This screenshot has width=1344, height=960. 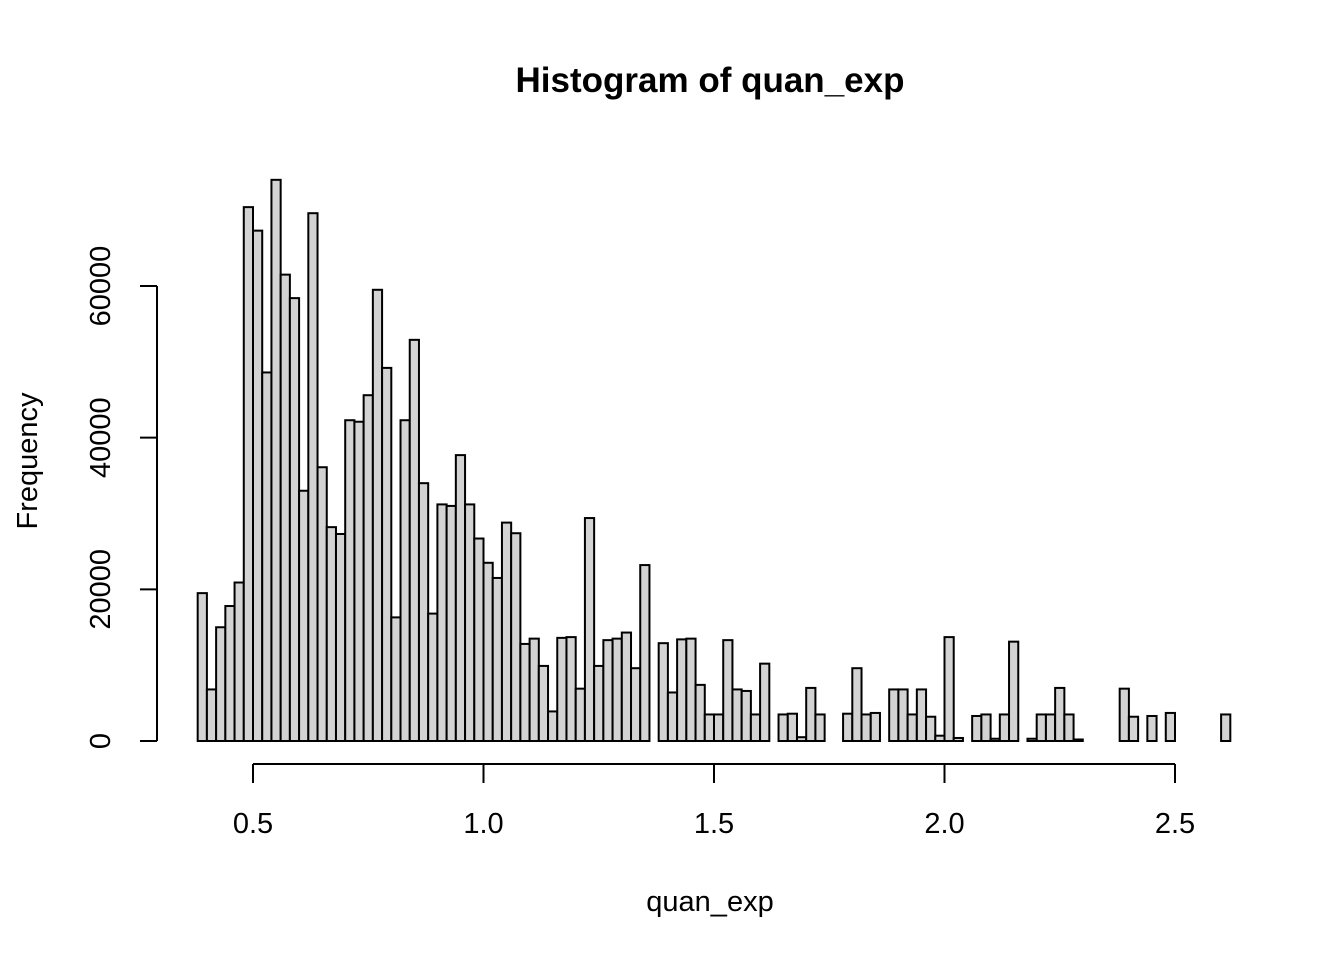 I want to click on x-tick-label: 1.0, so click(x=483, y=824).